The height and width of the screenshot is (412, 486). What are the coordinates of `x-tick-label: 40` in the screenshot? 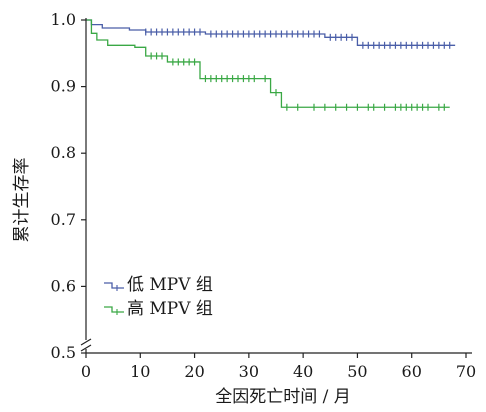 It's located at (303, 371).